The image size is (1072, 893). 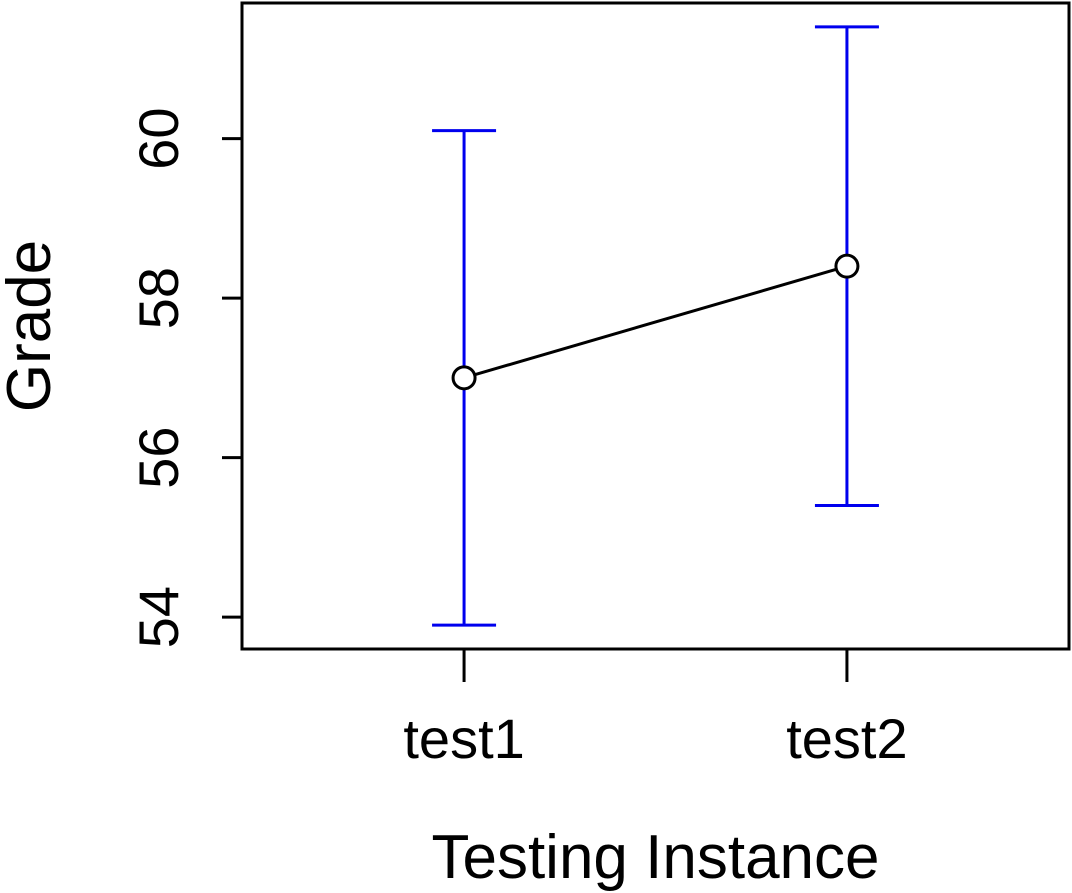 What do you see at coordinates (185, 377) in the screenshot?
I see `y-axis: 54 56 58 60` at bounding box center [185, 377].